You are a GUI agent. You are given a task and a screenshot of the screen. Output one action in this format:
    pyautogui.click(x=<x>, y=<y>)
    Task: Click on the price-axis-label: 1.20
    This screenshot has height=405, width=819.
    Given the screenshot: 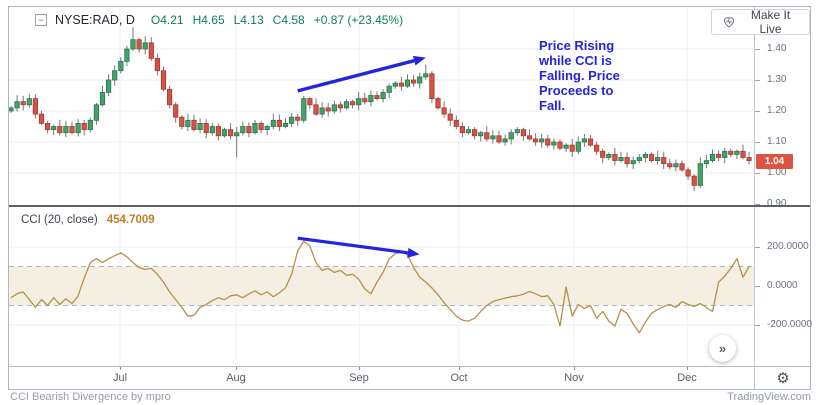 What is the action you would take?
    pyautogui.click(x=777, y=110)
    